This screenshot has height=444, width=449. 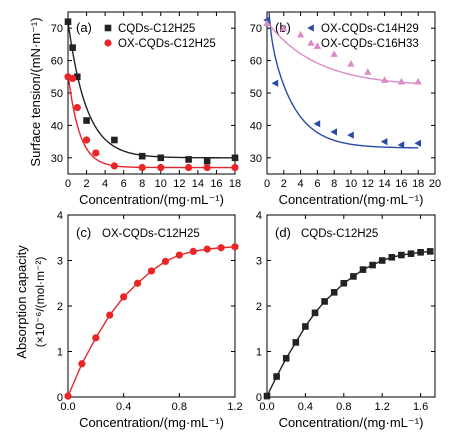 What do you see at coordinates (151, 234) in the screenshot?
I see `panel-title-c: OX-CQDs-C12H25` at bounding box center [151, 234].